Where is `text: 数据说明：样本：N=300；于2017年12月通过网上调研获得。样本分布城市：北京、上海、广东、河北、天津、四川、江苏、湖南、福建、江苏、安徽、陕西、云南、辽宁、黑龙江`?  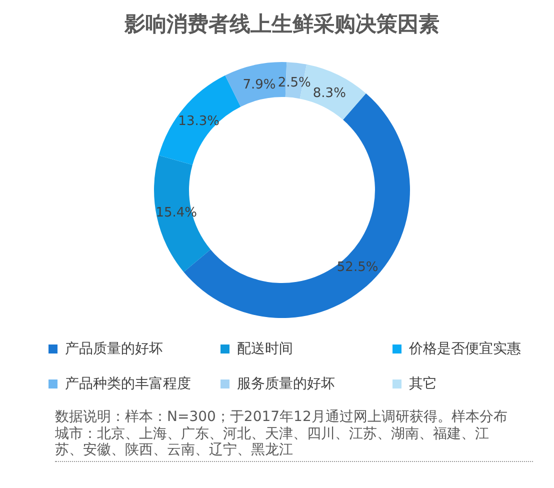
text: 数据说明：样本：N=300；于2017年12月通过网上调研获得。样本分布城市：北京、上海、广东、河北、天津、四川、江苏、湖南、福建、江苏、安徽、陕西、云南、辽宁、黑龙江 is located at coordinates (294, 435).